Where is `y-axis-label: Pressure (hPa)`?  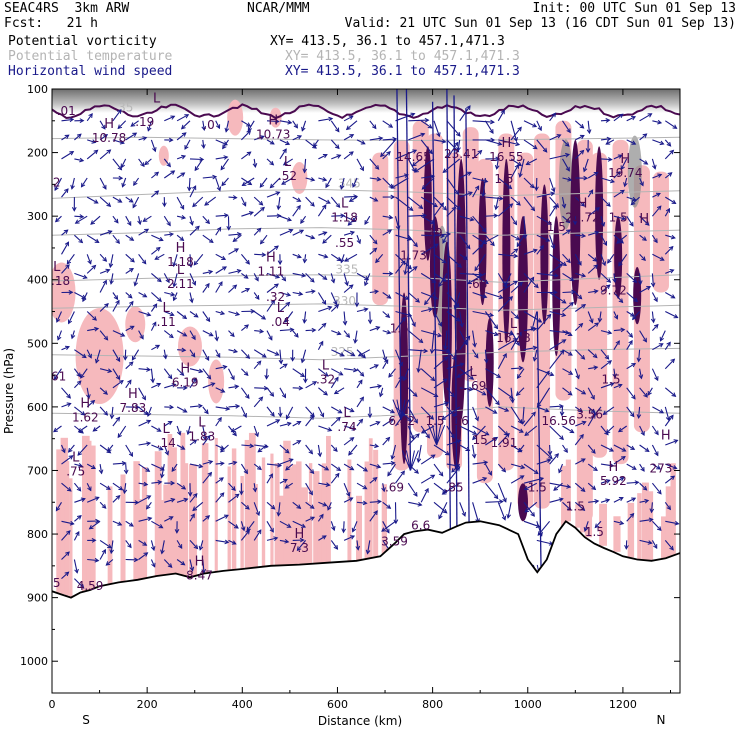
y-axis-label: Pressure (hPa) is located at coordinates (9, 391).